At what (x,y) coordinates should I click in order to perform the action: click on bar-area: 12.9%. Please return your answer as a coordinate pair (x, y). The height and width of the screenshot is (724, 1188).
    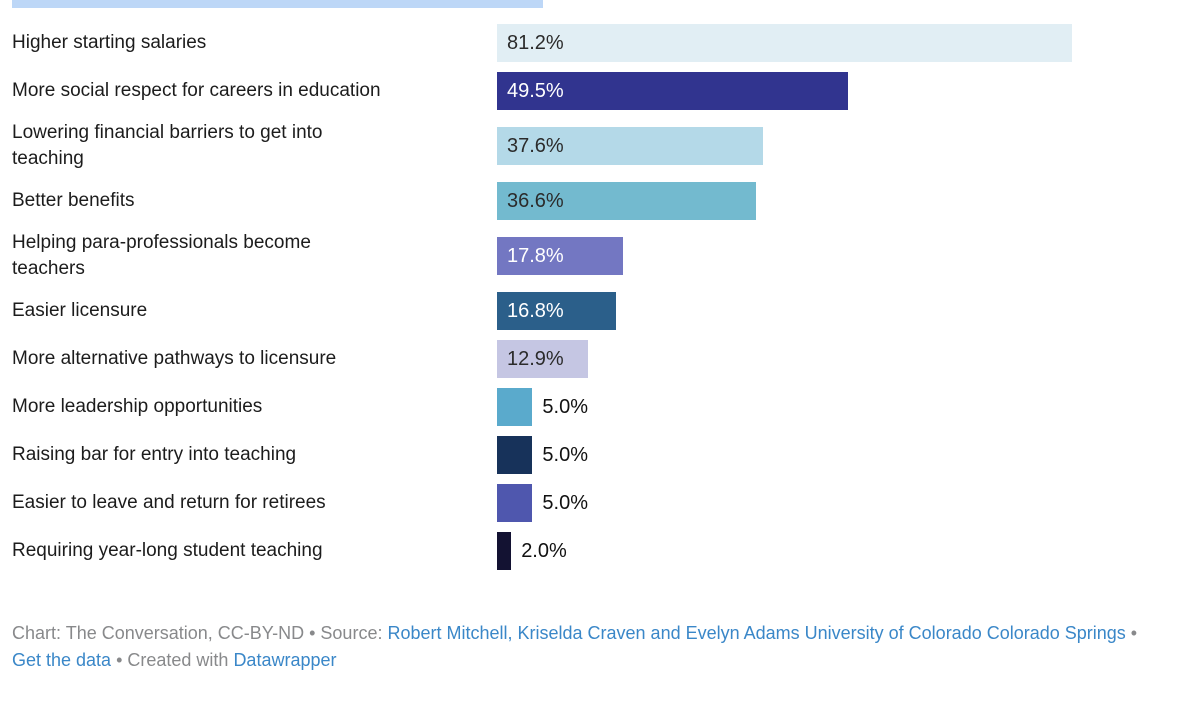
    Looking at the image, I should click on (842, 359).